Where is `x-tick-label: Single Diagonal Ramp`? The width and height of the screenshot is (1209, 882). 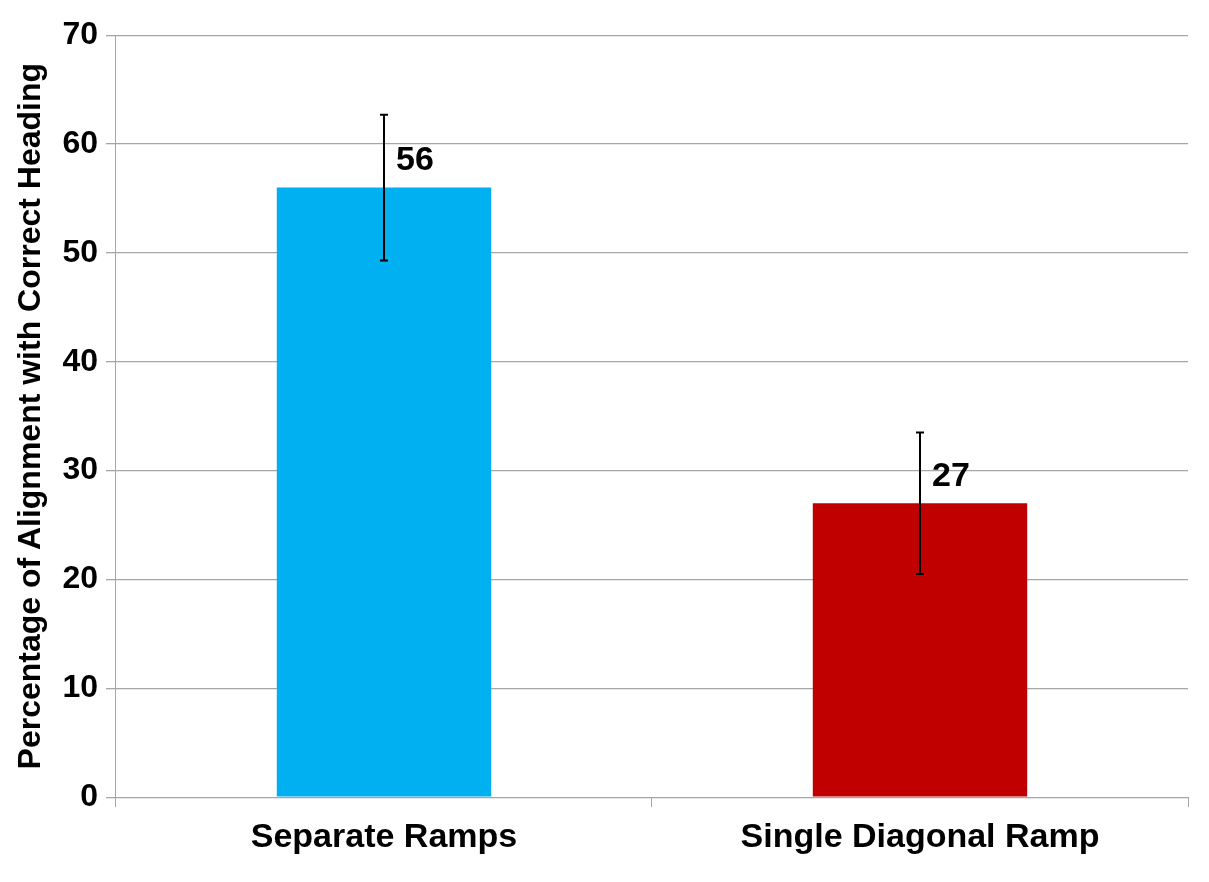
x-tick-label: Single Diagonal Ramp is located at coordinates (920, 834).